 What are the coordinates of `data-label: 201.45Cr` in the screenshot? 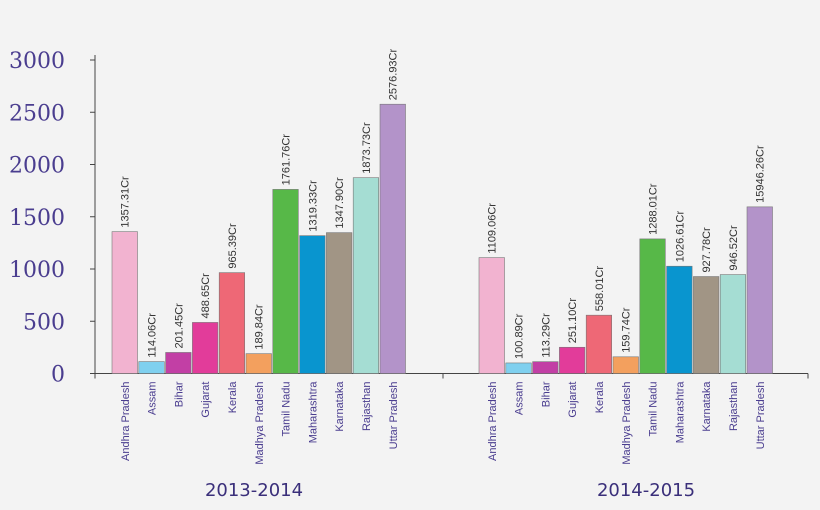 It's located at (179, 326).